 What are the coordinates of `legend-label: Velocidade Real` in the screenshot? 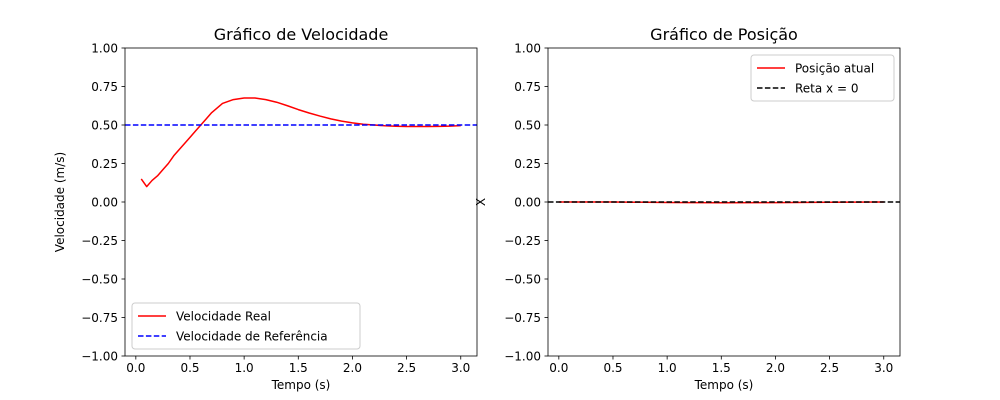 It's located at (223, 317).